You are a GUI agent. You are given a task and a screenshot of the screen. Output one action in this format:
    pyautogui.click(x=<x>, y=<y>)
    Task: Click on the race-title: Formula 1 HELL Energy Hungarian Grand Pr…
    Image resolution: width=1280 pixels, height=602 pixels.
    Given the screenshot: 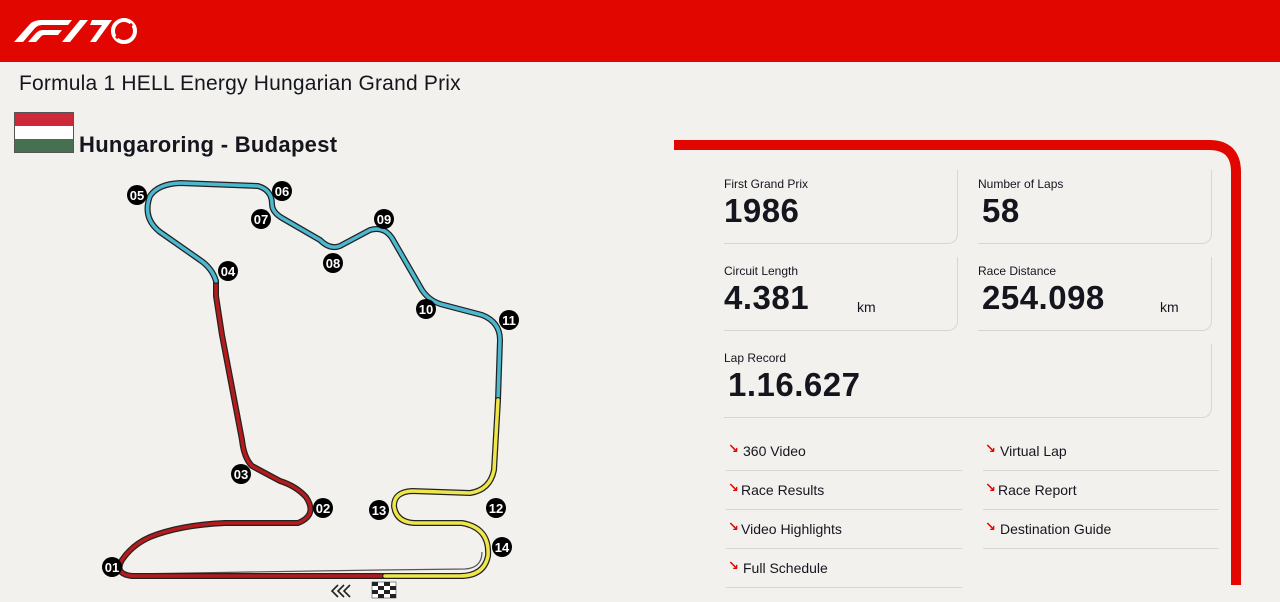 What is the action you would take?
    pyautogui.click(x=240, y=83)
    